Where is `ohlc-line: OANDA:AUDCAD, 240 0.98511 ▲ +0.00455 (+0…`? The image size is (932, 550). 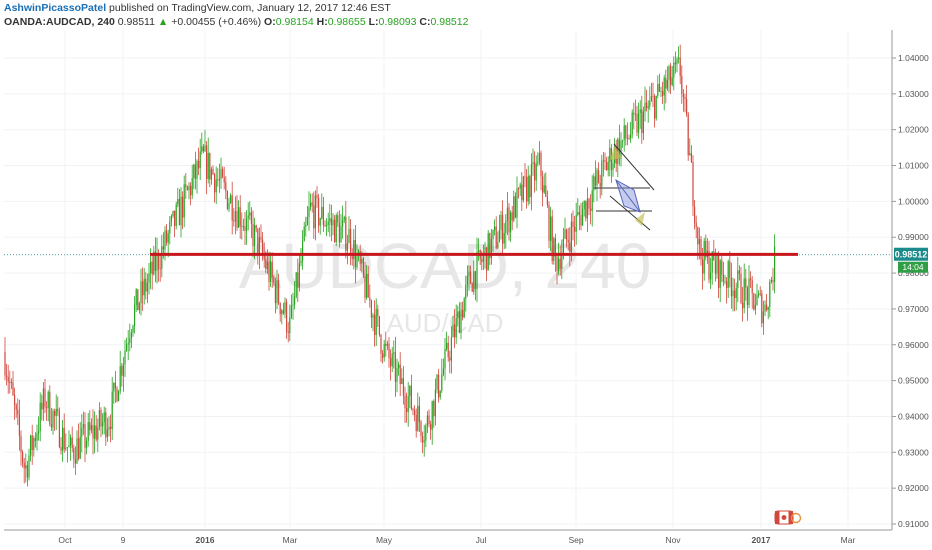 ohlc-line: OANDA:AUDCAD, 240 0.98511 ▲ +0.00455 (+0… is located at coordinates (236, 22).